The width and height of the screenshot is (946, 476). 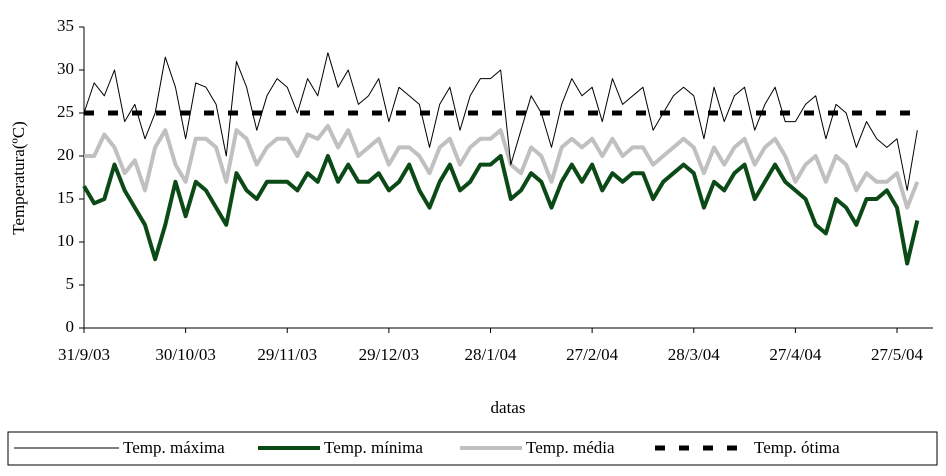 What do you see at coordinates (795, 354) in the screenshot?
I see `x-tick-label: 27/4/04` at bounding box center [795, 354].